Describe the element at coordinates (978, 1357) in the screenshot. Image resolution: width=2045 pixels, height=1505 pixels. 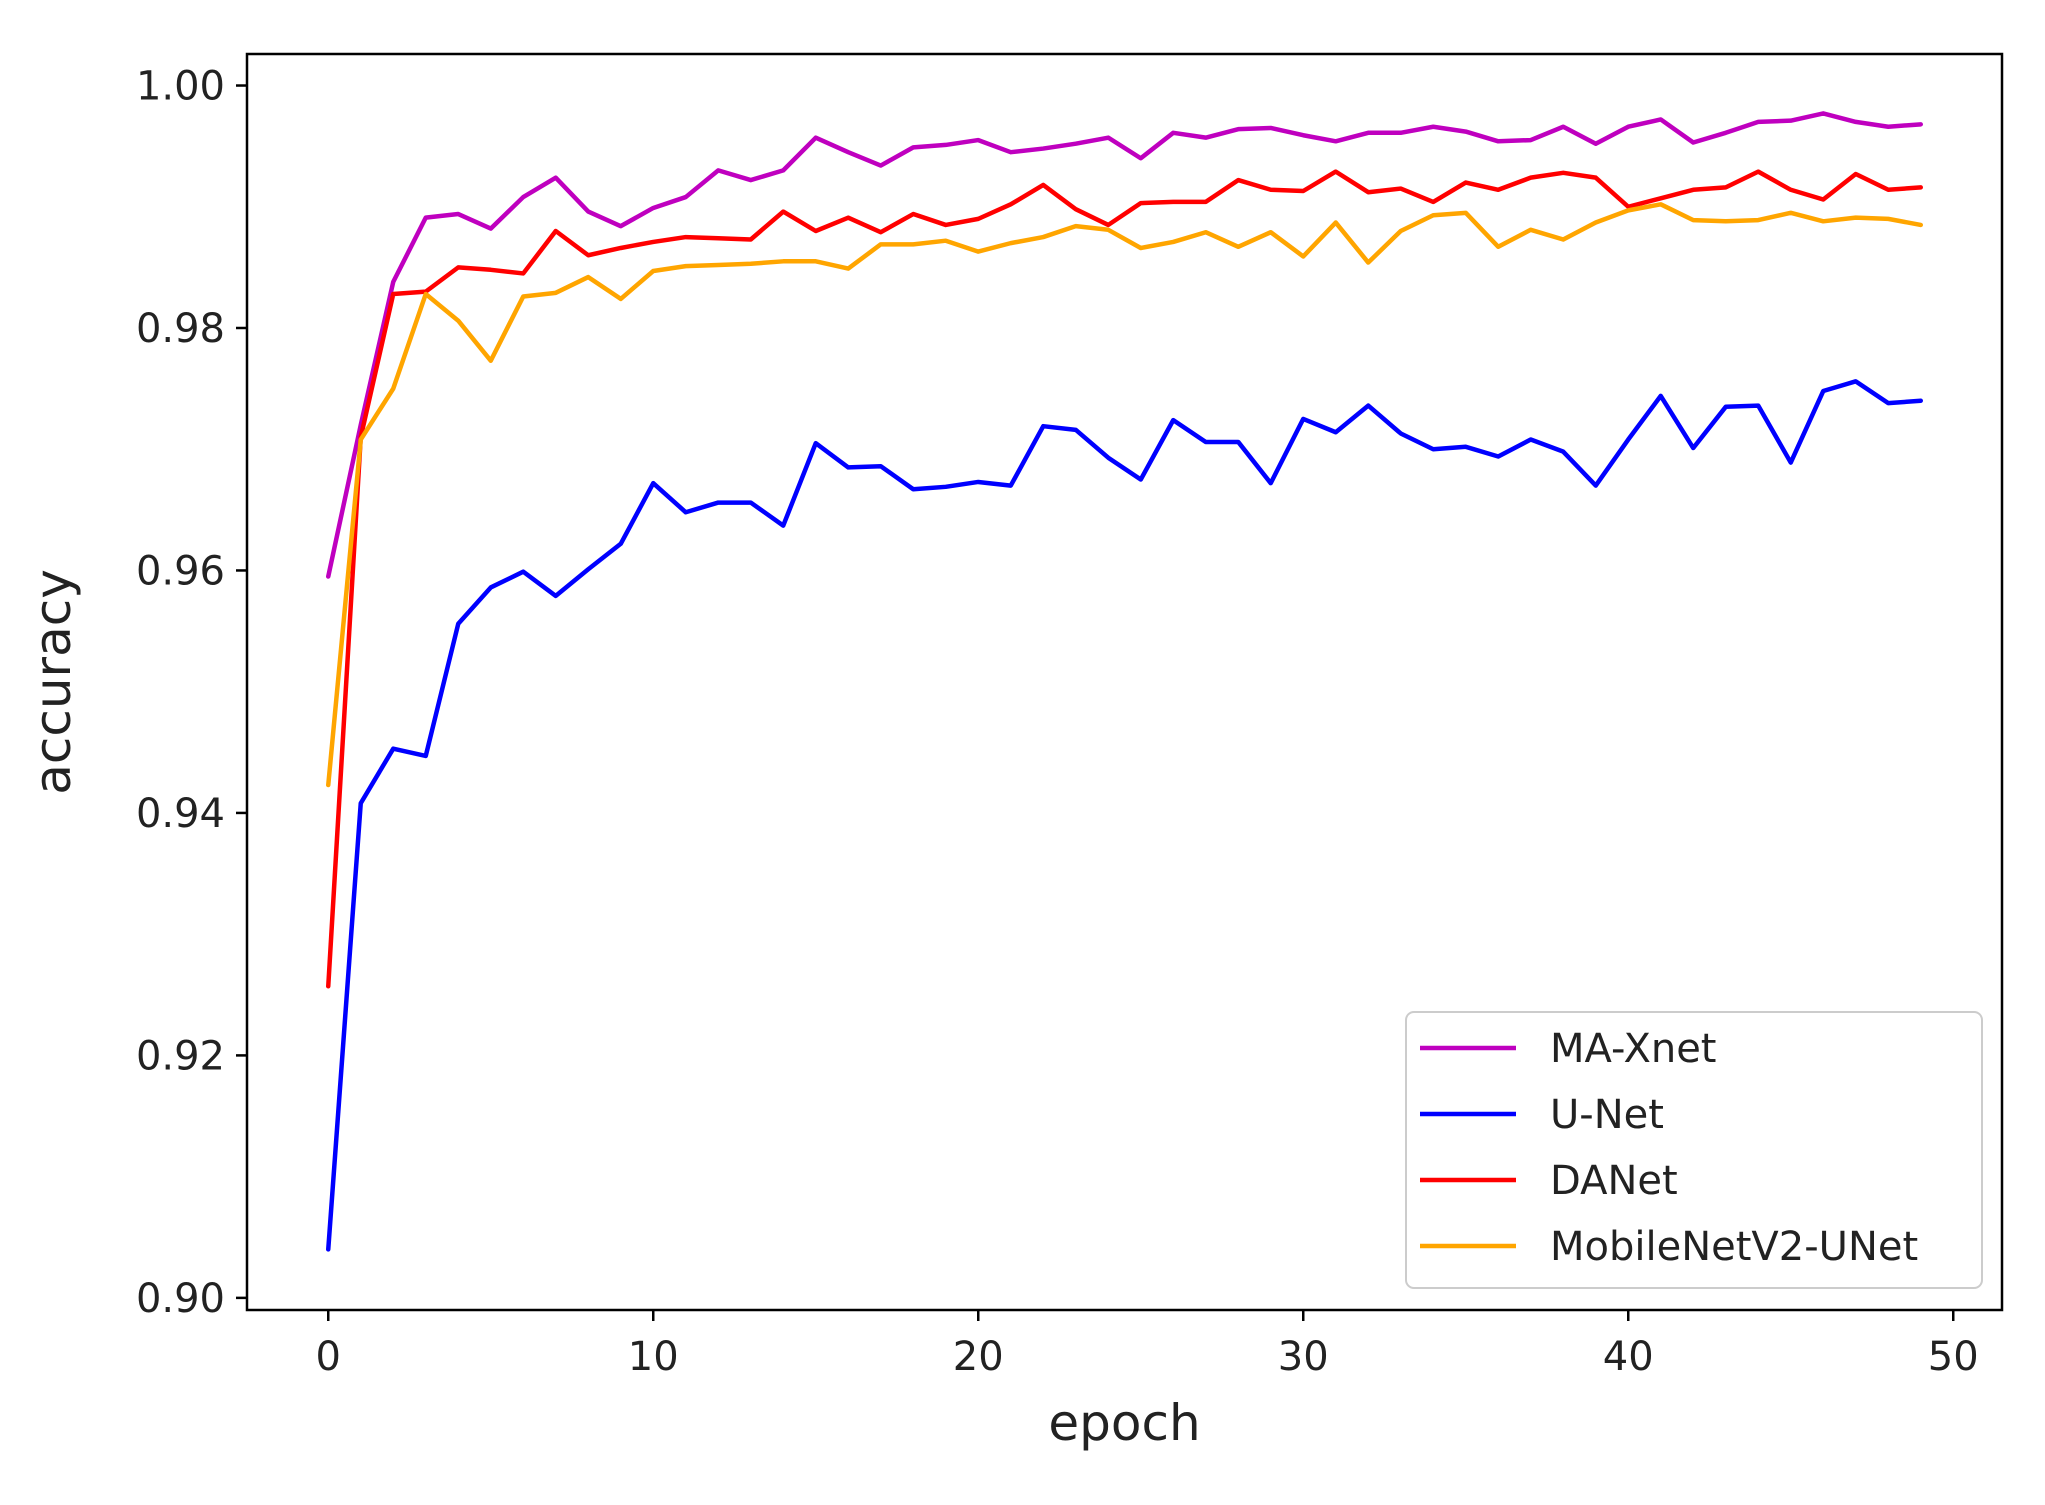
I see `x-tick-label: 20` at that location.